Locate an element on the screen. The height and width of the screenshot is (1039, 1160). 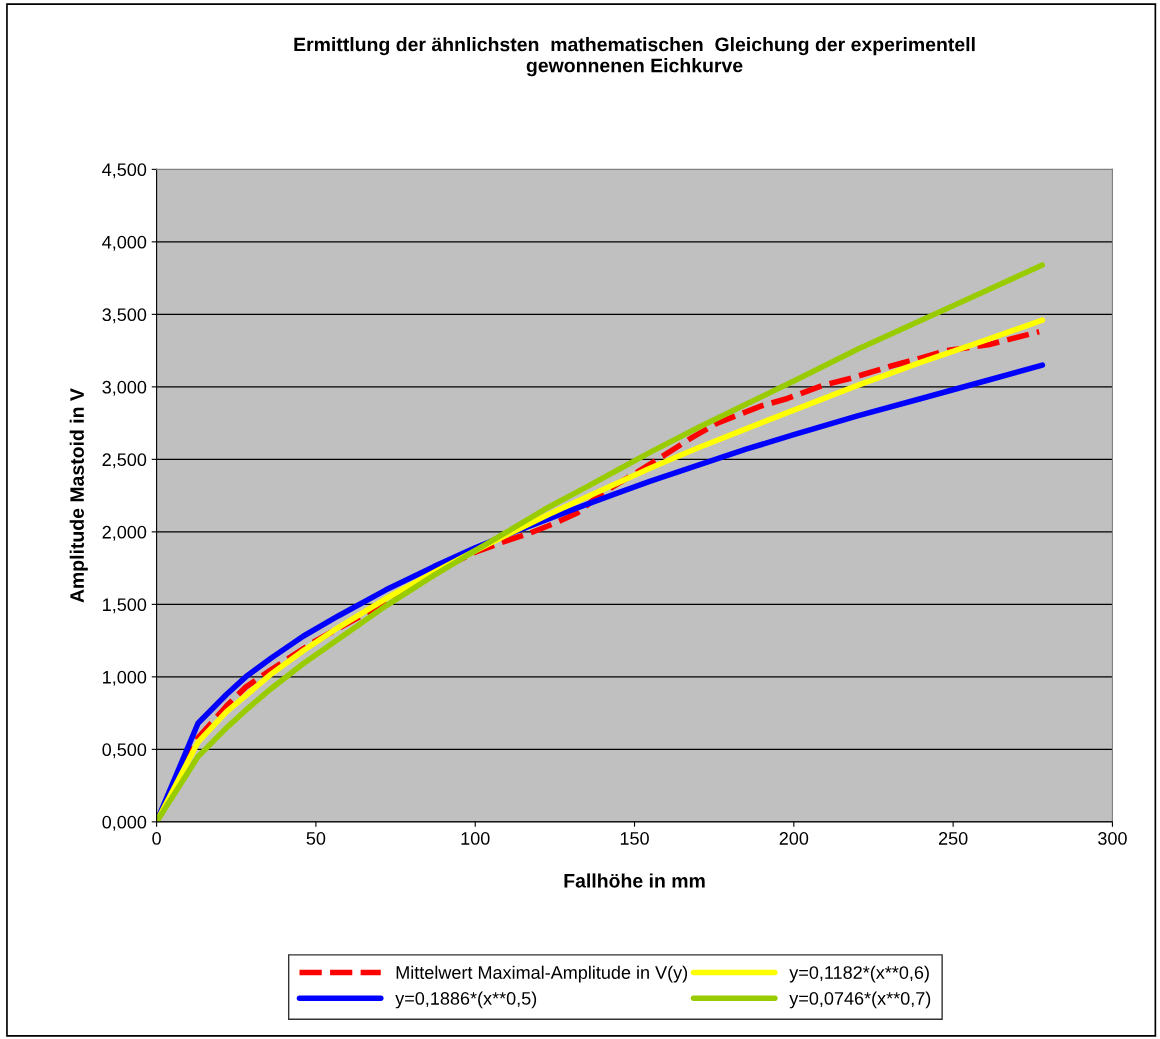
y-tick-label: 2,000 is located at coordinates (124, 533).